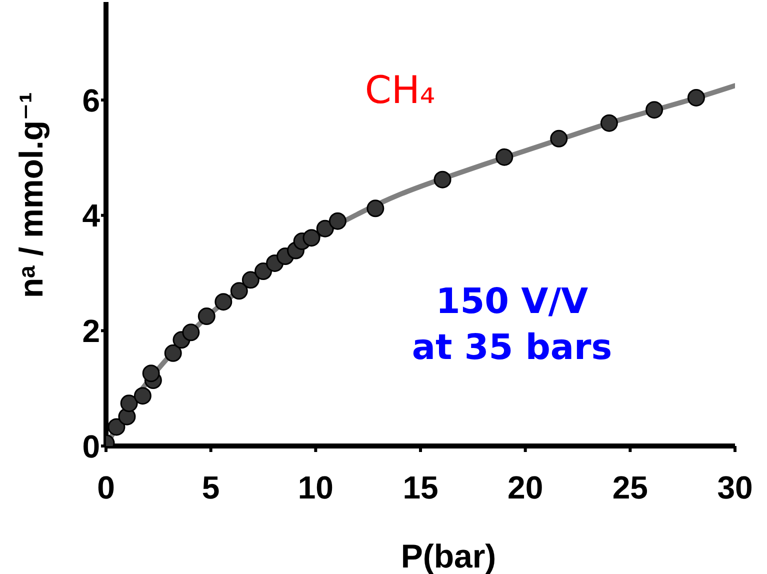 The image size is (767, 574). What do you see at coordinates (630, 488) in the screenshot?
I see `x-tick-label: 25` at bounding box center [630, 488].